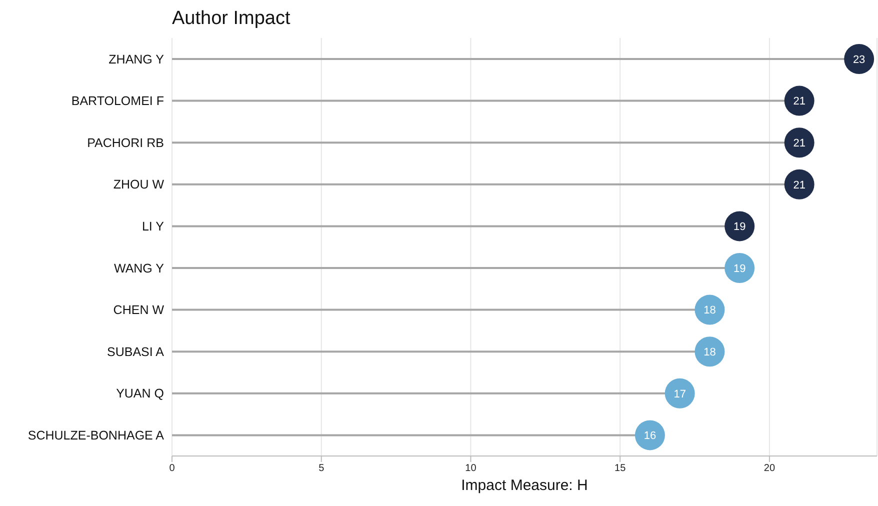 This screenshot has height=506, width=878. What do you see at coordinates (96, 435) in the screenshot?
I see `y-tick-label: SCHULZE-BONHAGE A` at bounding box center [96, 435].